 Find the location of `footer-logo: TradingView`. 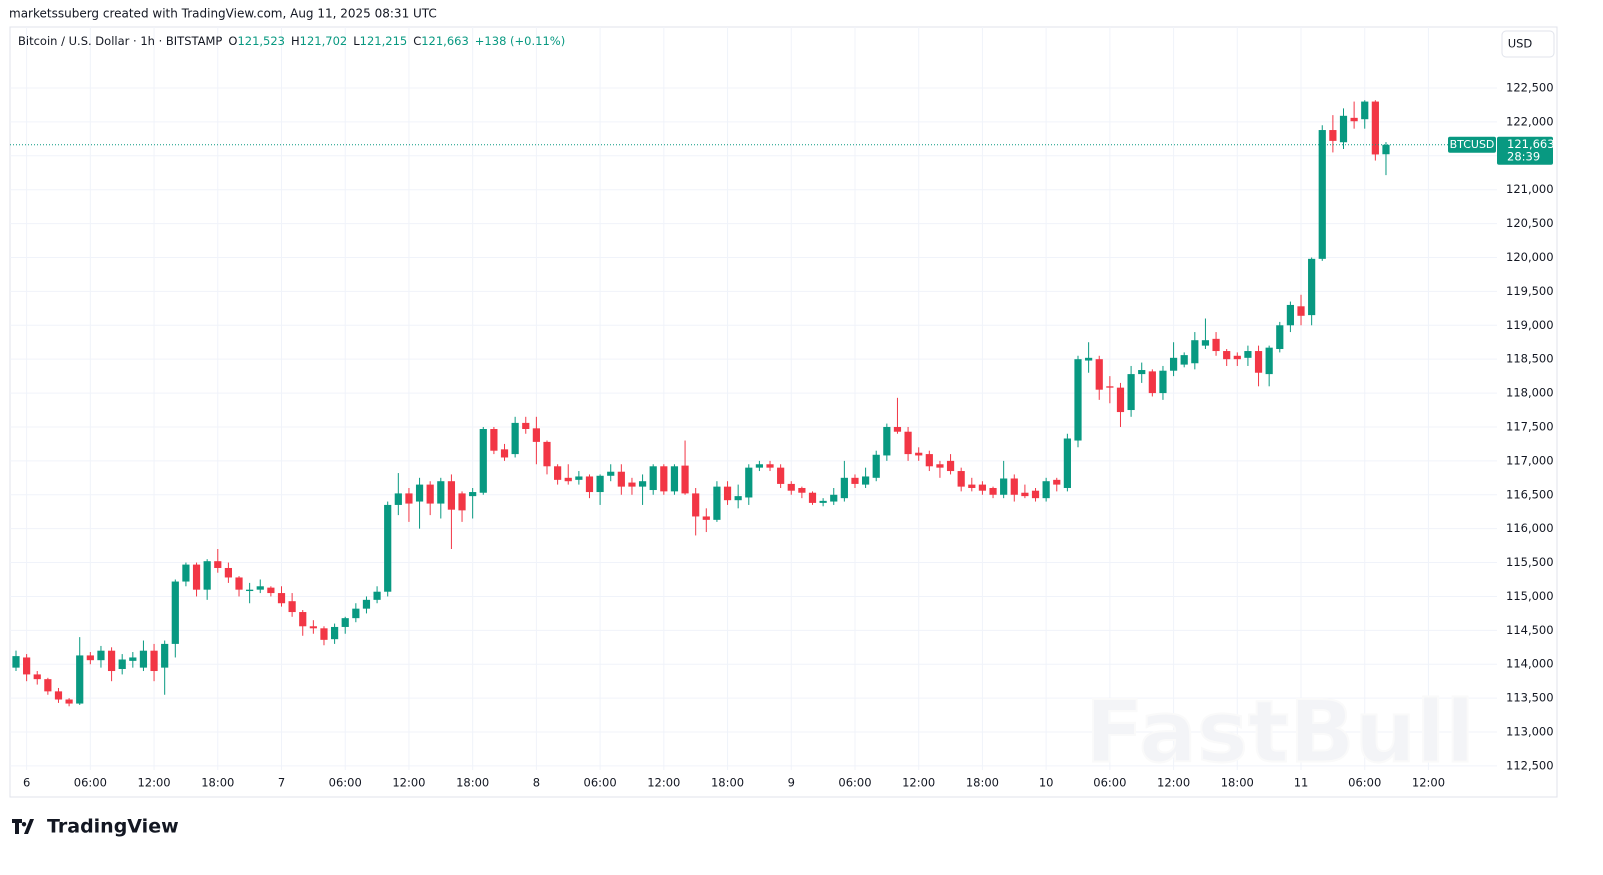

footer-logo: TradingView is located at coordinates (95, 827).